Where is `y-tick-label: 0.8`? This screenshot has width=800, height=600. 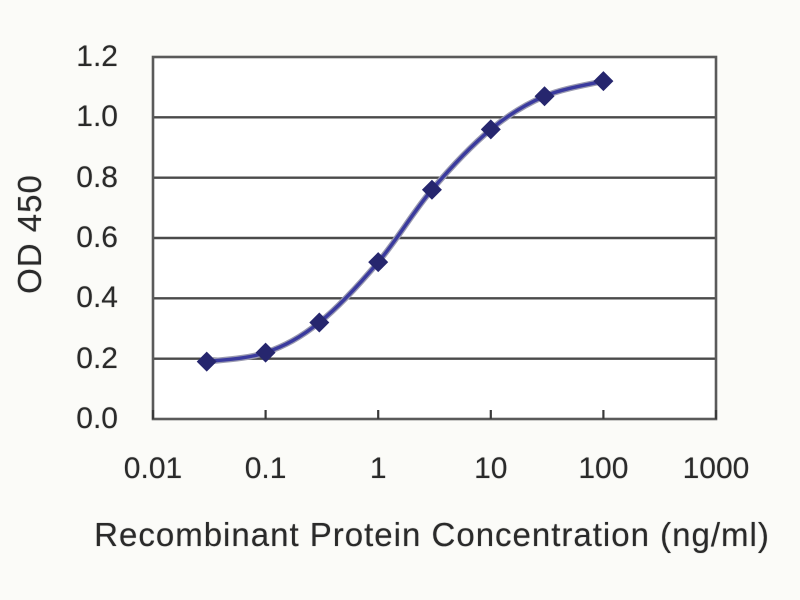
y-tick-label: 0.8 is located at coordinates (97, 177).